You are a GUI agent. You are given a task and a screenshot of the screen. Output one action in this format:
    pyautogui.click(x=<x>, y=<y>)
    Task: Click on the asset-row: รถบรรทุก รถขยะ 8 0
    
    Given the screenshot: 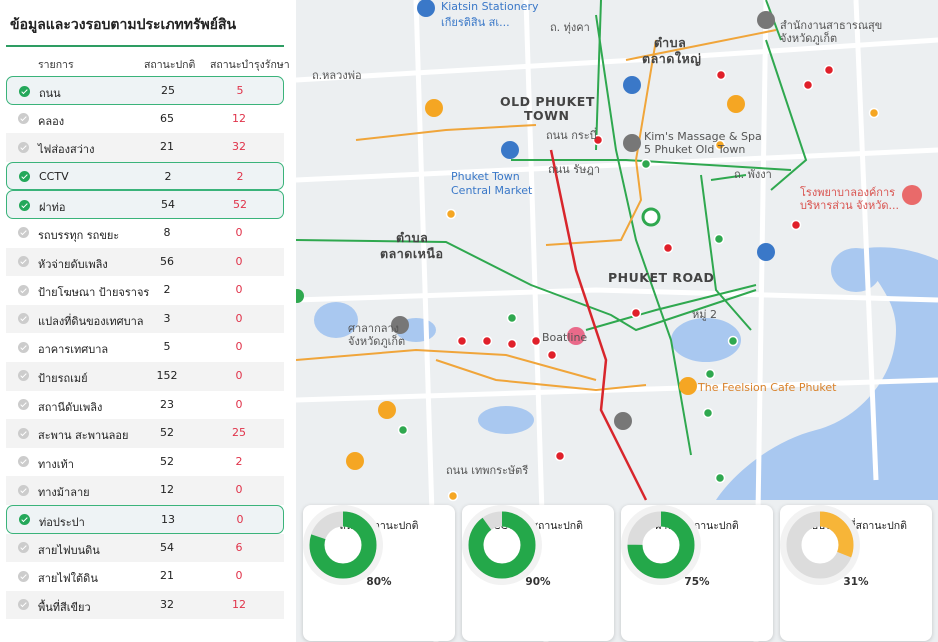 What is the action you would take?
    pyautogui.click(x=145, y=233)
    